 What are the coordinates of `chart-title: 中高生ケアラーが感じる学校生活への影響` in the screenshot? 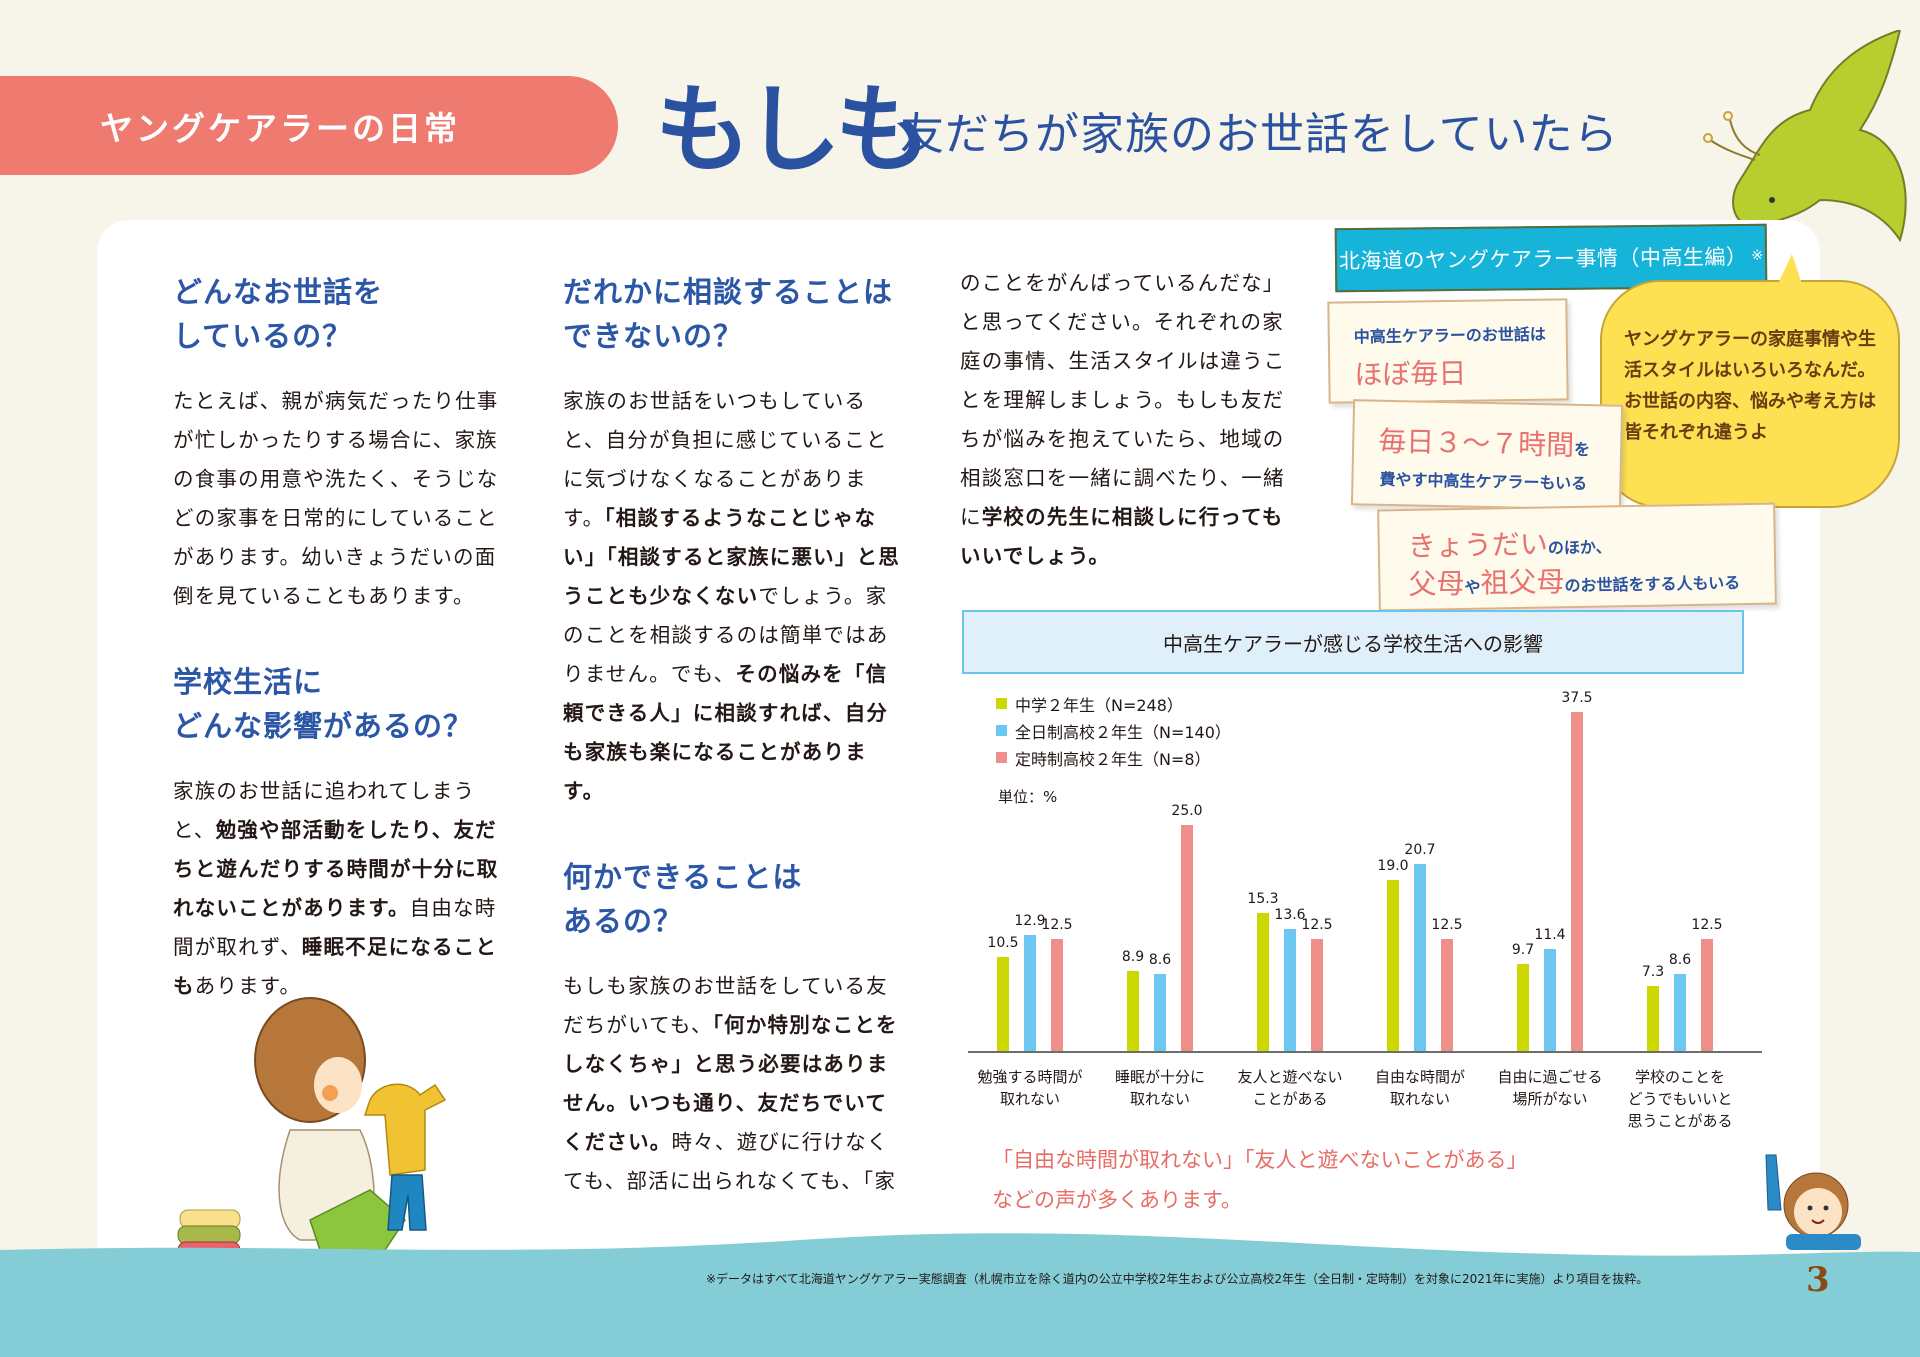 It's located at (1353, 643).